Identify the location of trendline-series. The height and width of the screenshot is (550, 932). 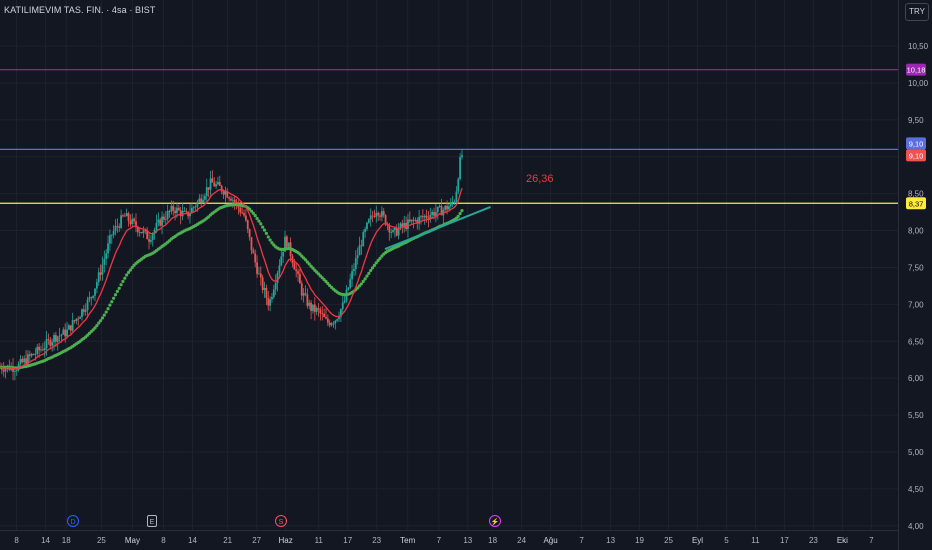
(437, 228).